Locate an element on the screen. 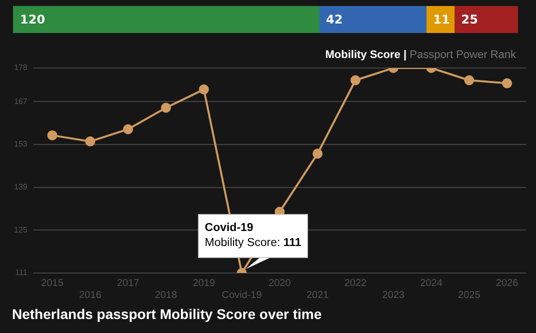 This screenshot has height=333, width=536. x-tick-label: 2024 is located at coordinates (431, 283).